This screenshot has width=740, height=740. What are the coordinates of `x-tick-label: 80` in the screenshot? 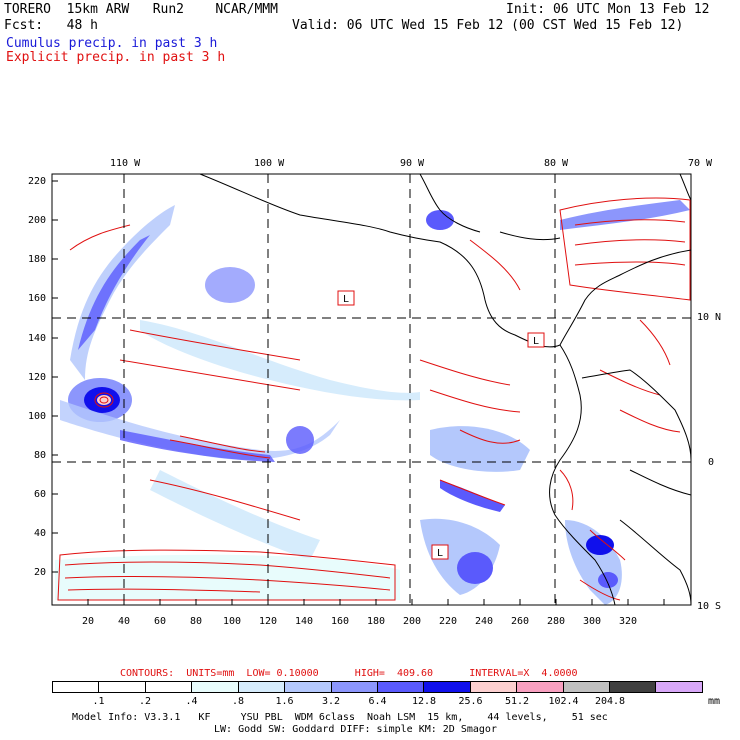 It's located at (196, 621).